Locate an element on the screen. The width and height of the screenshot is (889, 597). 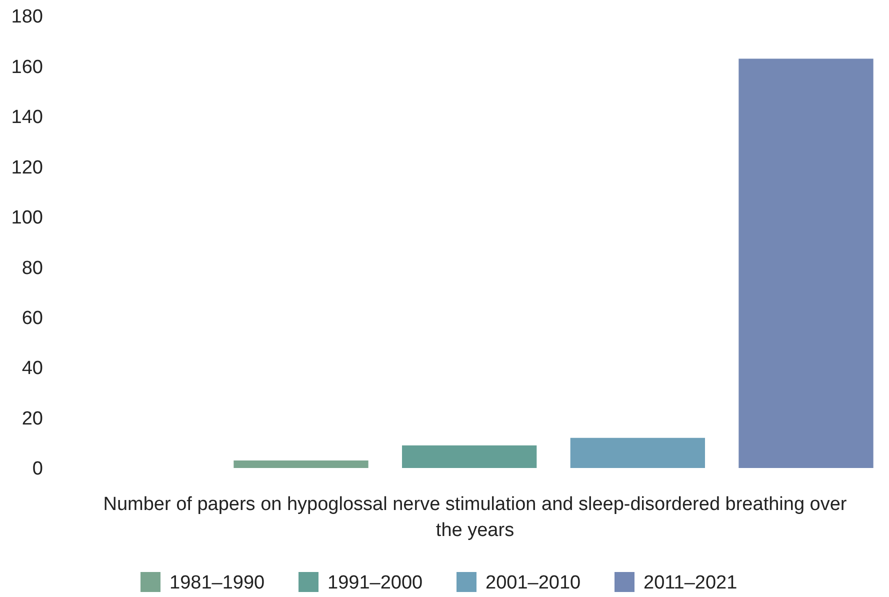
legend-label: 1981–1990 is located at coordinates (217, 583).